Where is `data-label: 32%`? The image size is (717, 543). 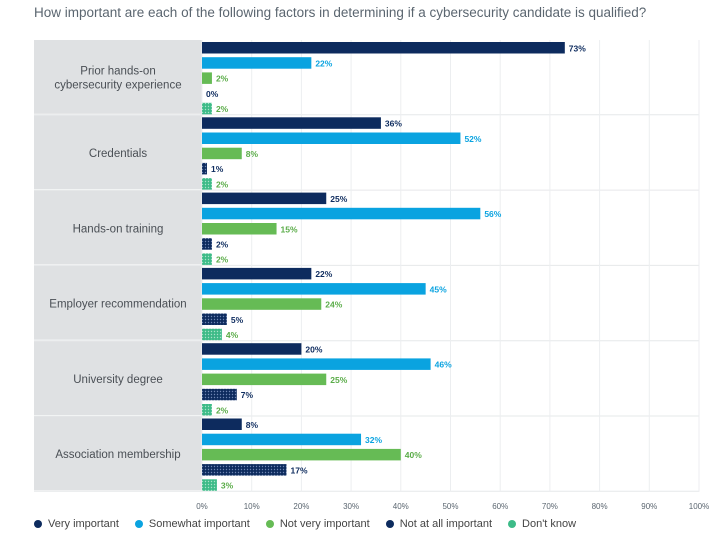 data-label: 32% is located at coordinates (373, 440).